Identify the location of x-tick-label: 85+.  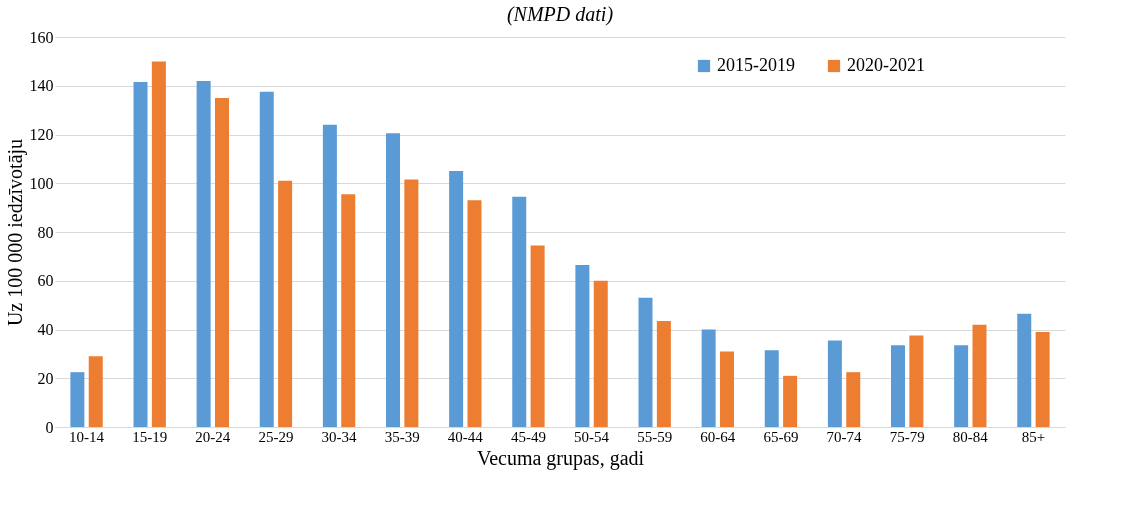
(1033, 436).